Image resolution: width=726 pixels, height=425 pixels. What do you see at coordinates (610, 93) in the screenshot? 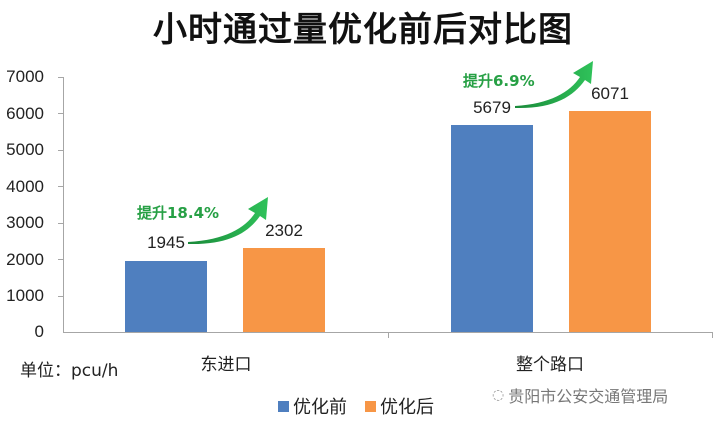
I see `value-label: 6071` at bounding box center [610, 93].